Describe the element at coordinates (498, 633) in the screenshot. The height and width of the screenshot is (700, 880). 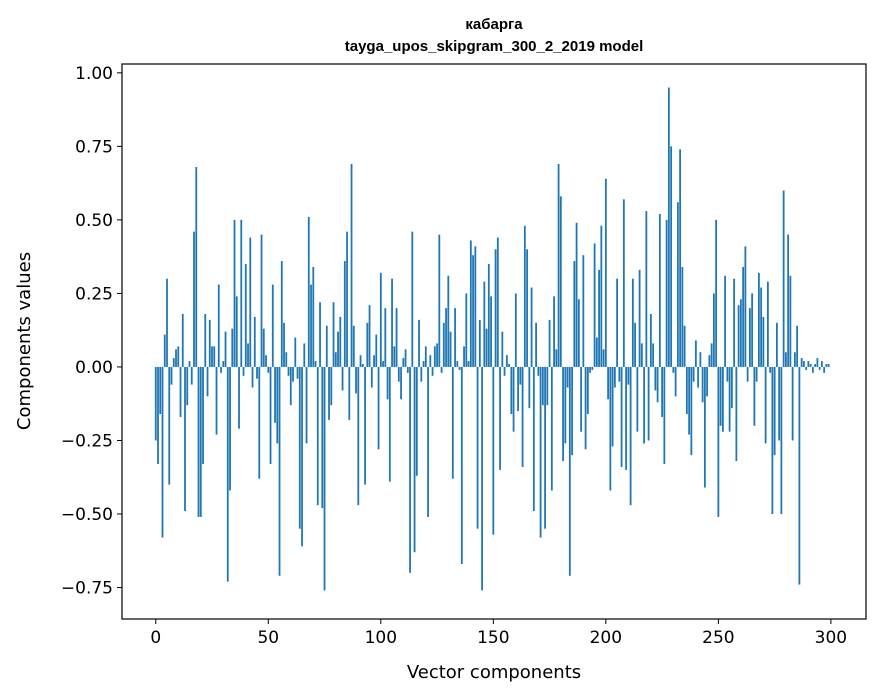
I see `x-axis: 0 50 100 150 200 250 300` at that location.